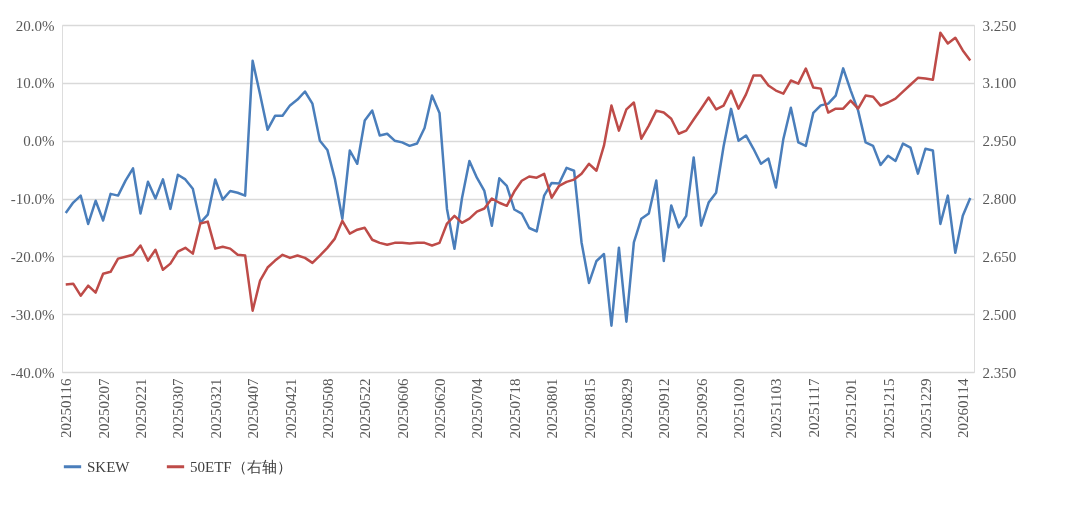 This screenshot has height=513, width=1080. Describe the element at coordinates (999, 256) in the screenshot. I see `y2-tick-label: 2.650` at that location.